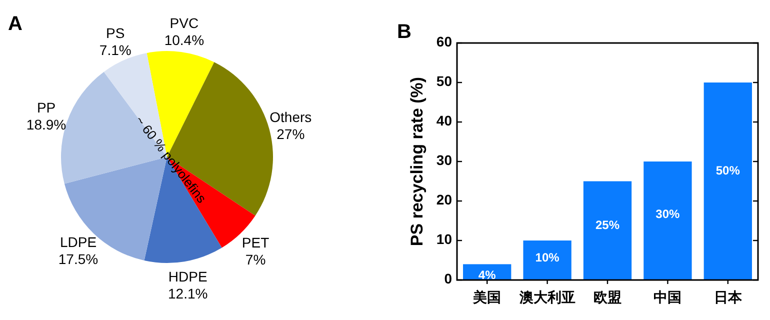 The width and height of the screenshot is (770, 320). I want to click on data-label: 18.9%, so click(46, 124).